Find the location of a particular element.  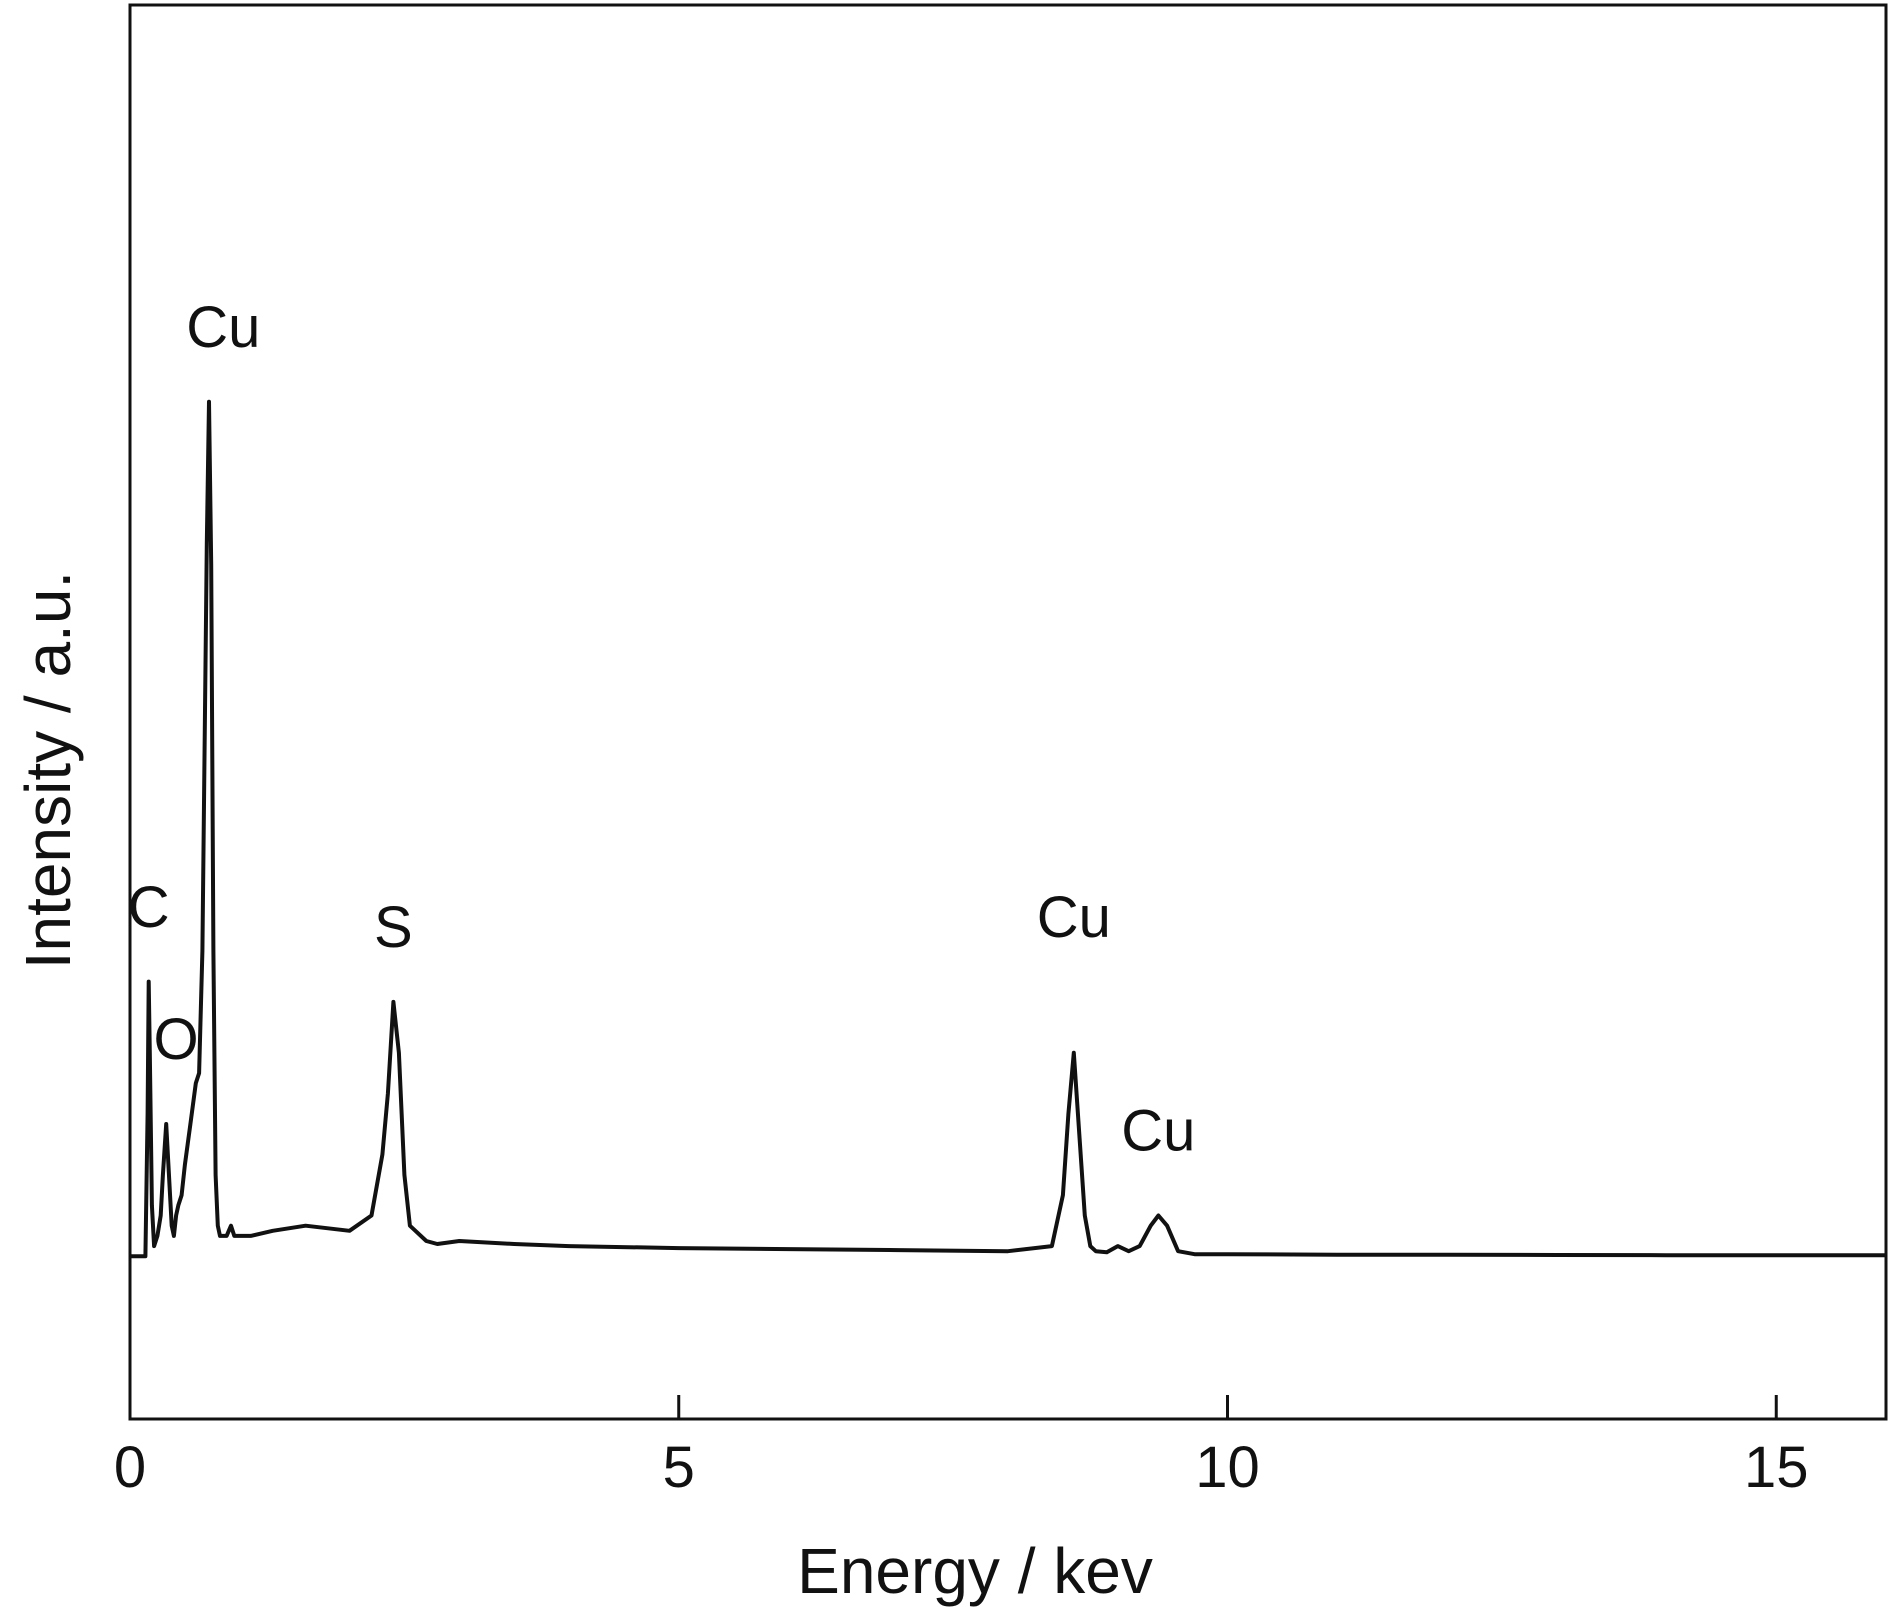

peak-label: C is located at coordinates (149, 907).